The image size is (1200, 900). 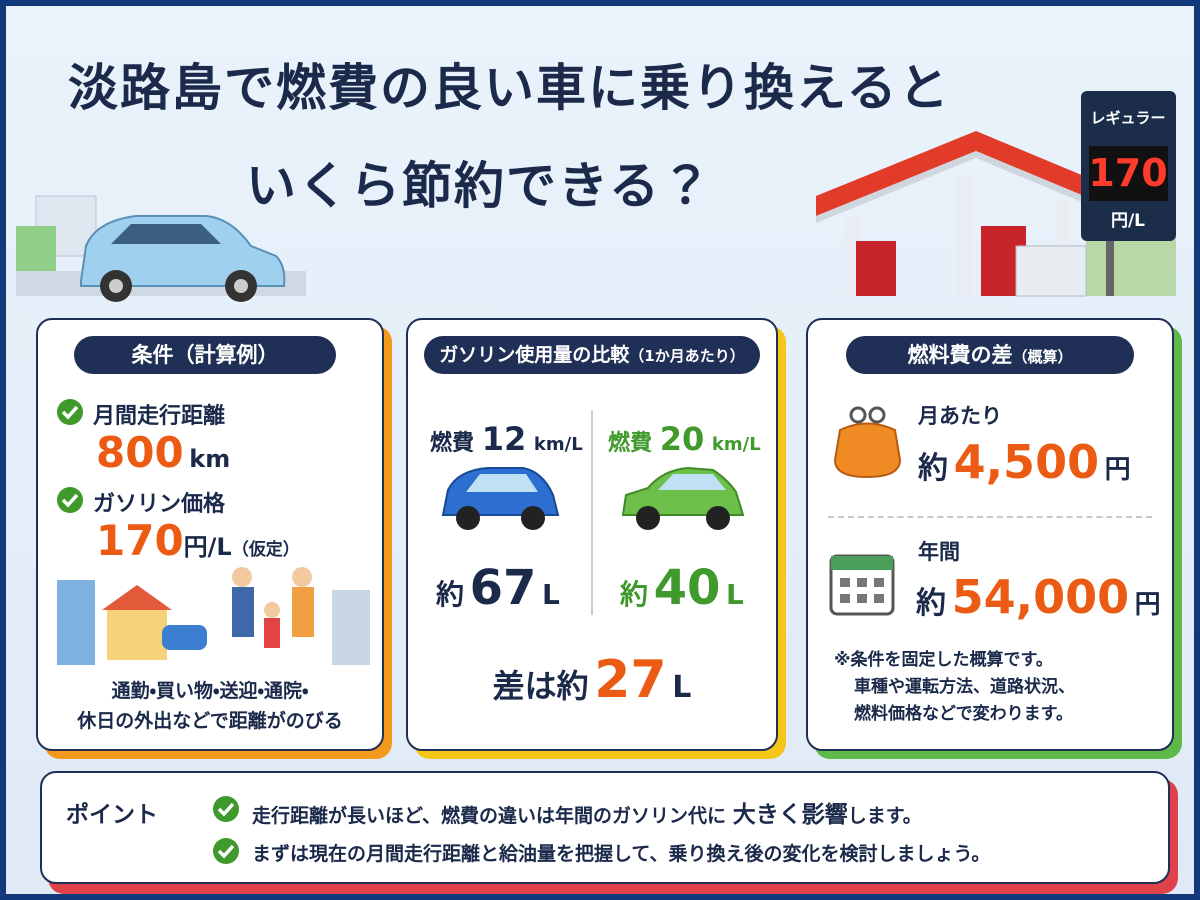 I want to click on note-line: ※条件を固定した概算です。, so click(x=943, y=660).